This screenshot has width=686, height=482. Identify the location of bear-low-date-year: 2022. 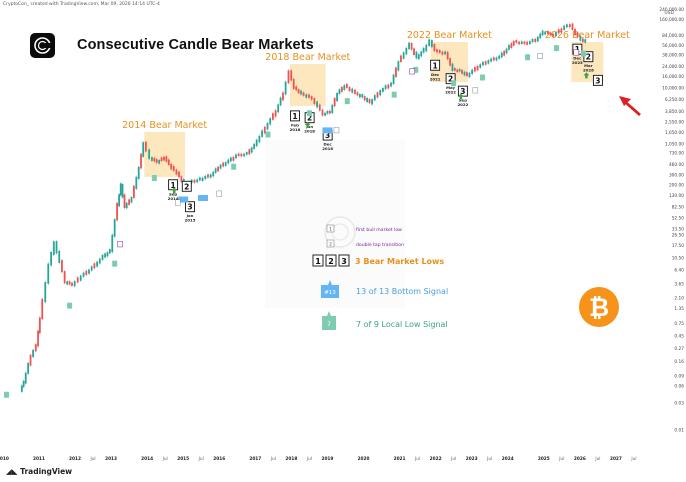
(462, 104).